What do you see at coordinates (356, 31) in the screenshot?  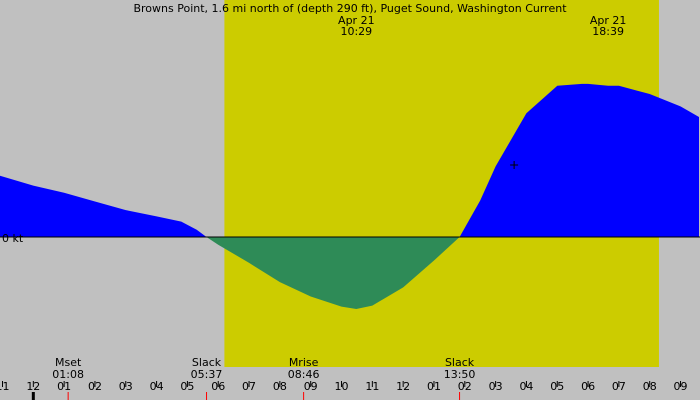 I see `header-time-label: 10:29` at bounding box center [356, 31].